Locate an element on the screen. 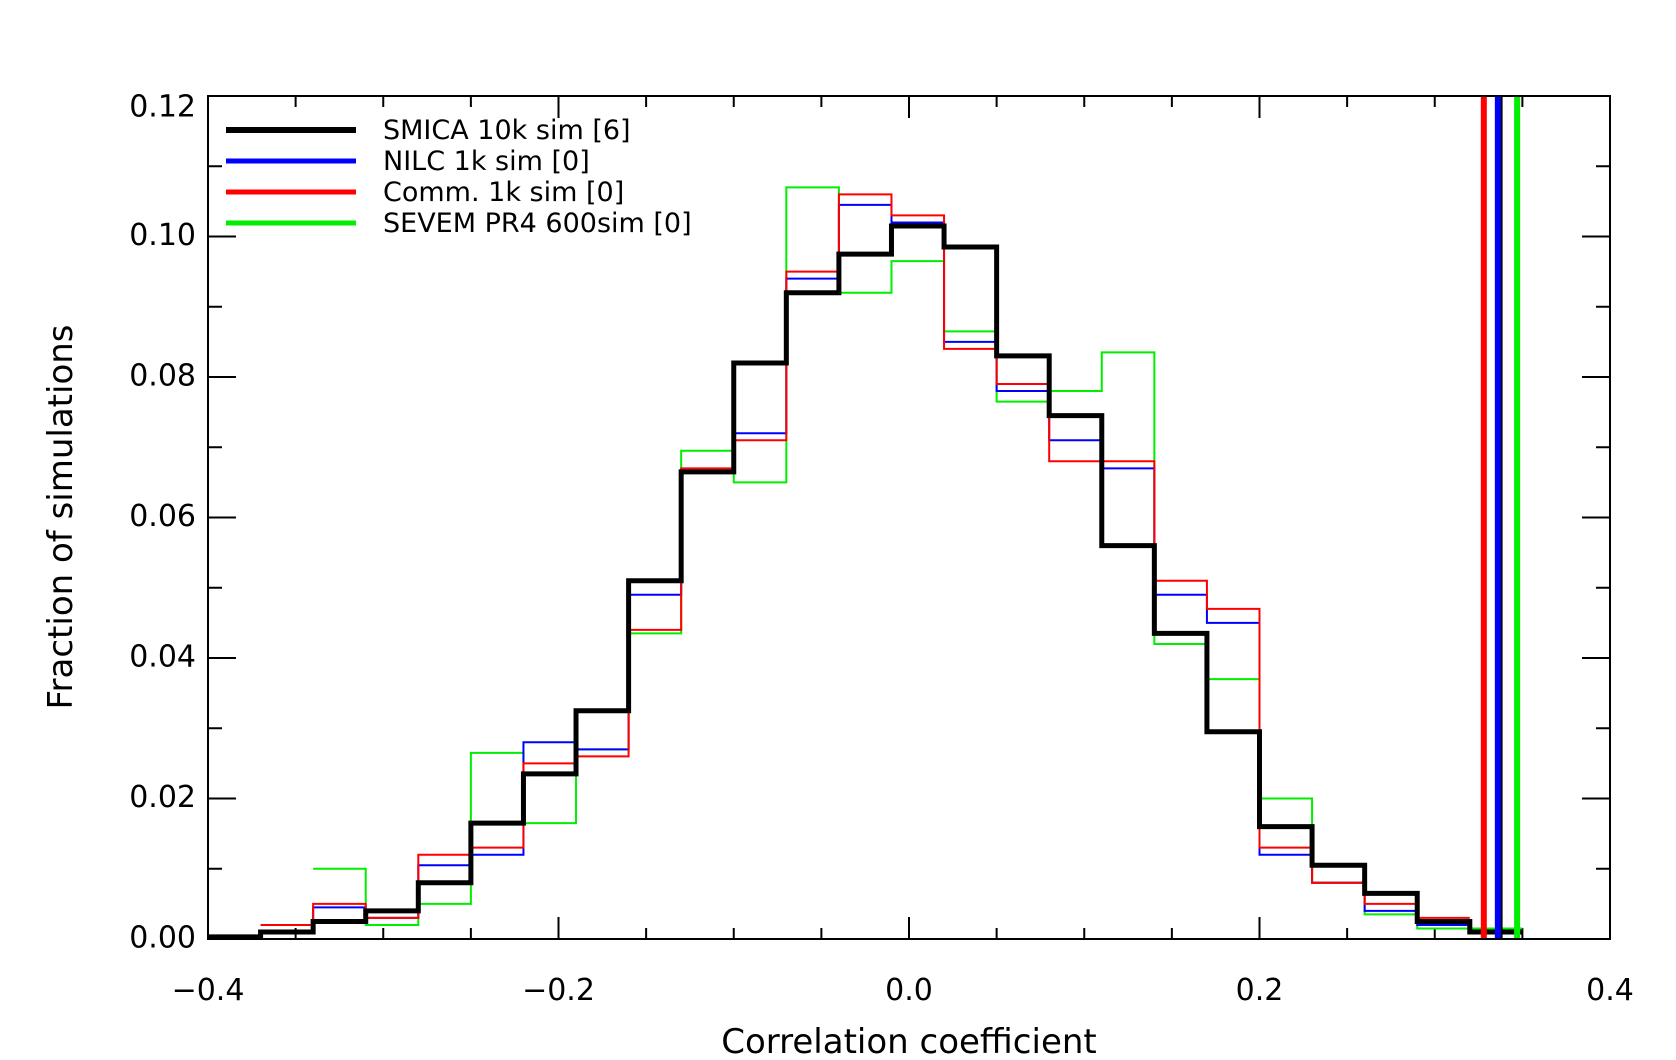  y-tick-labels: 0.00 0.02 0.04 0.06 0.08 0.10 0.12 is located at coordinates (162, 523).